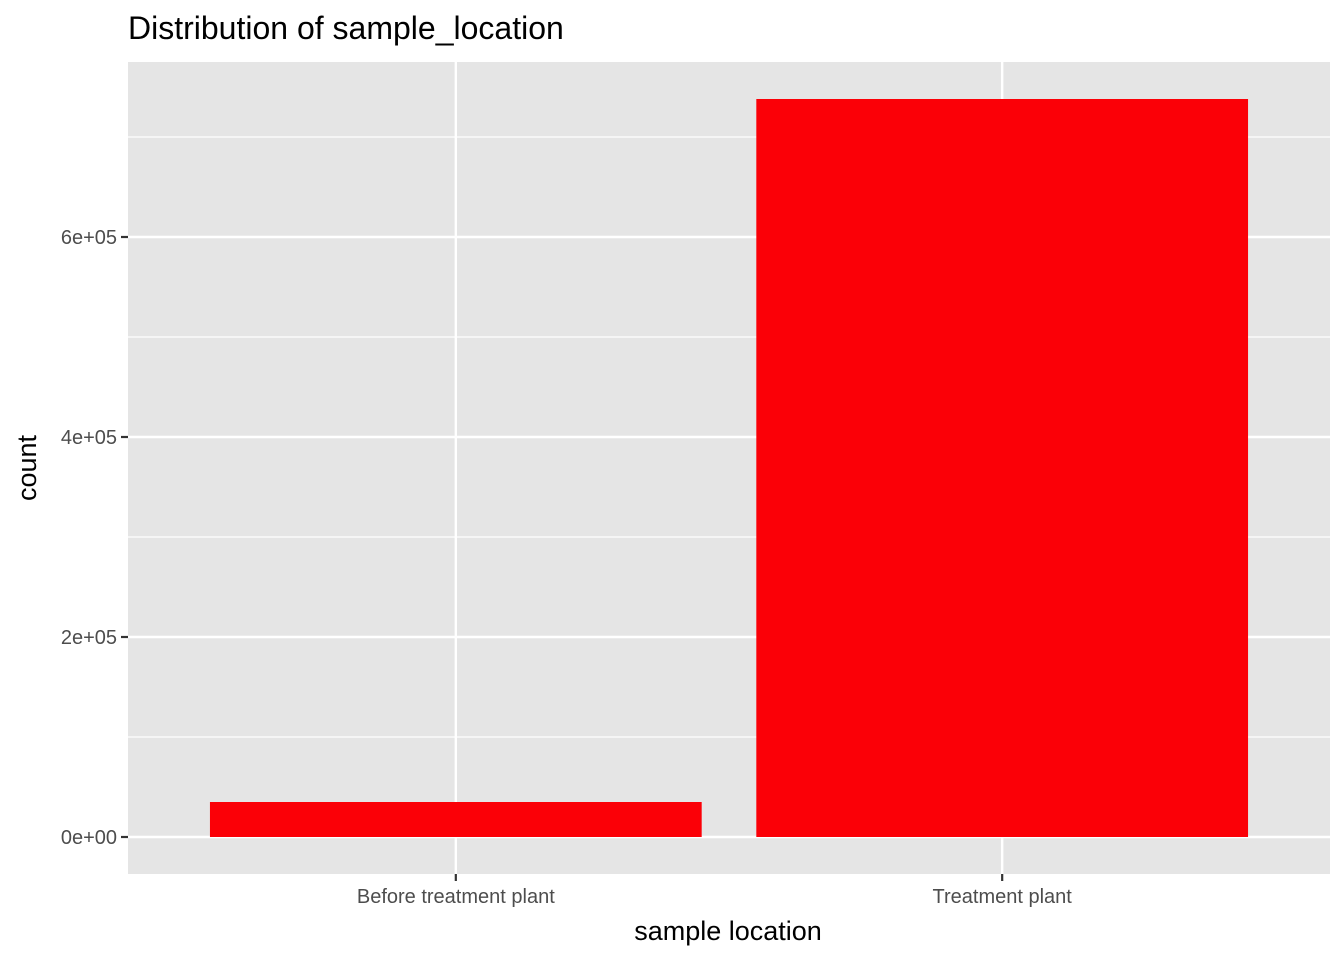  What do you see at coordinates (456, 897) in the screenshot?
I see `x-tick-label: Before treatment plant` at bounding box center [456, 897].